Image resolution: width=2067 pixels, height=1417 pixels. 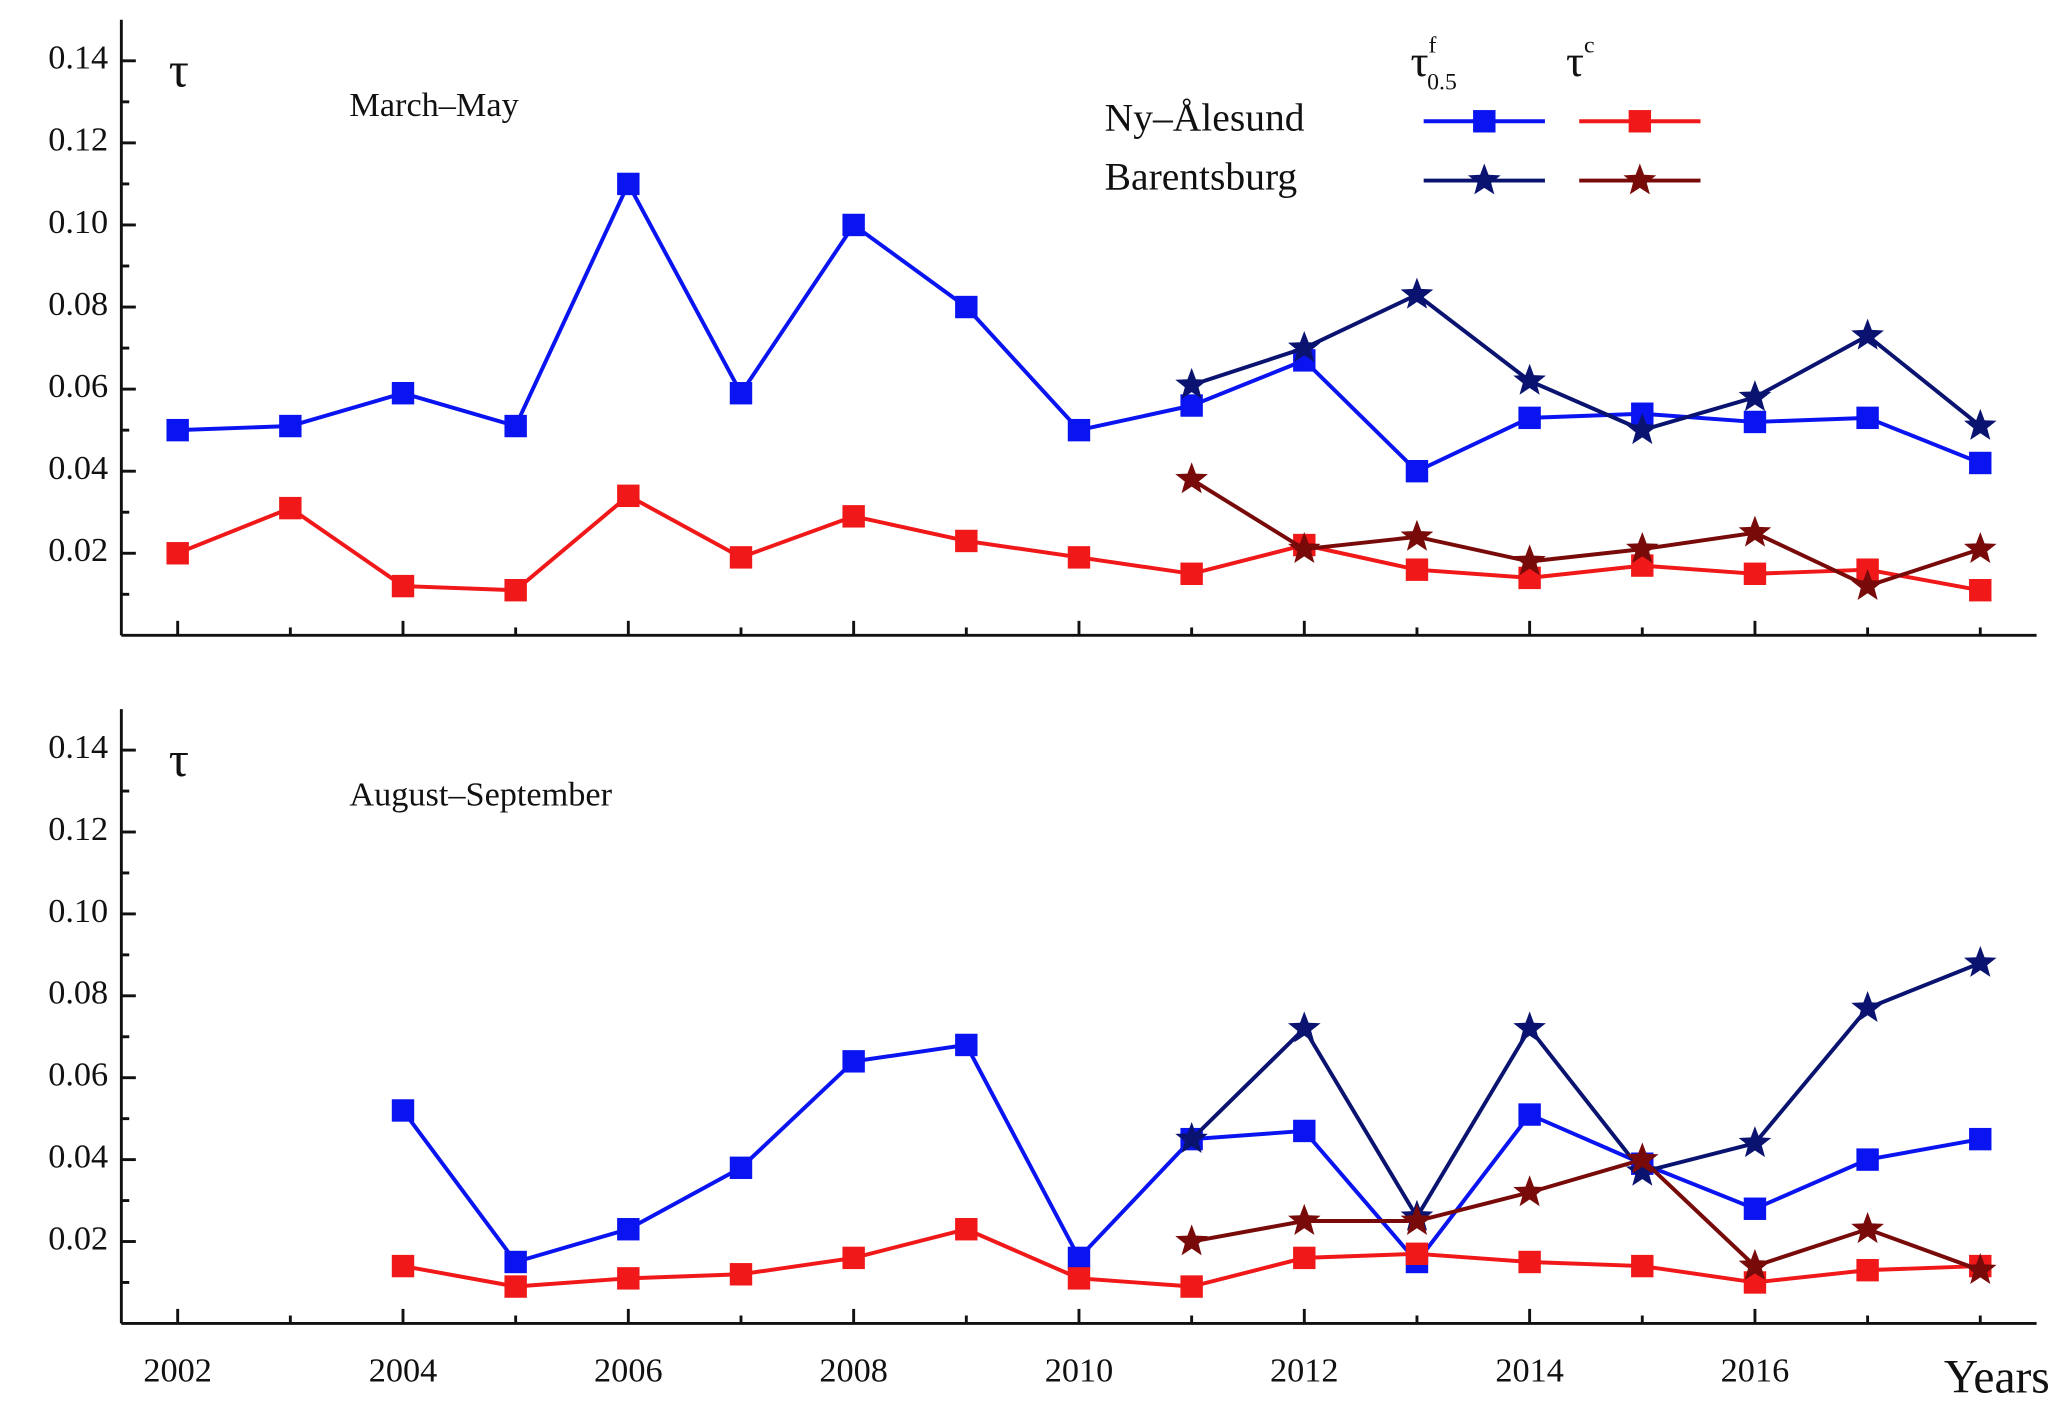 What do you see at coordinates (1997, 1377) in the screenshot?
I see `x-axis-label: Years` at bounding box center [1997, 1377].